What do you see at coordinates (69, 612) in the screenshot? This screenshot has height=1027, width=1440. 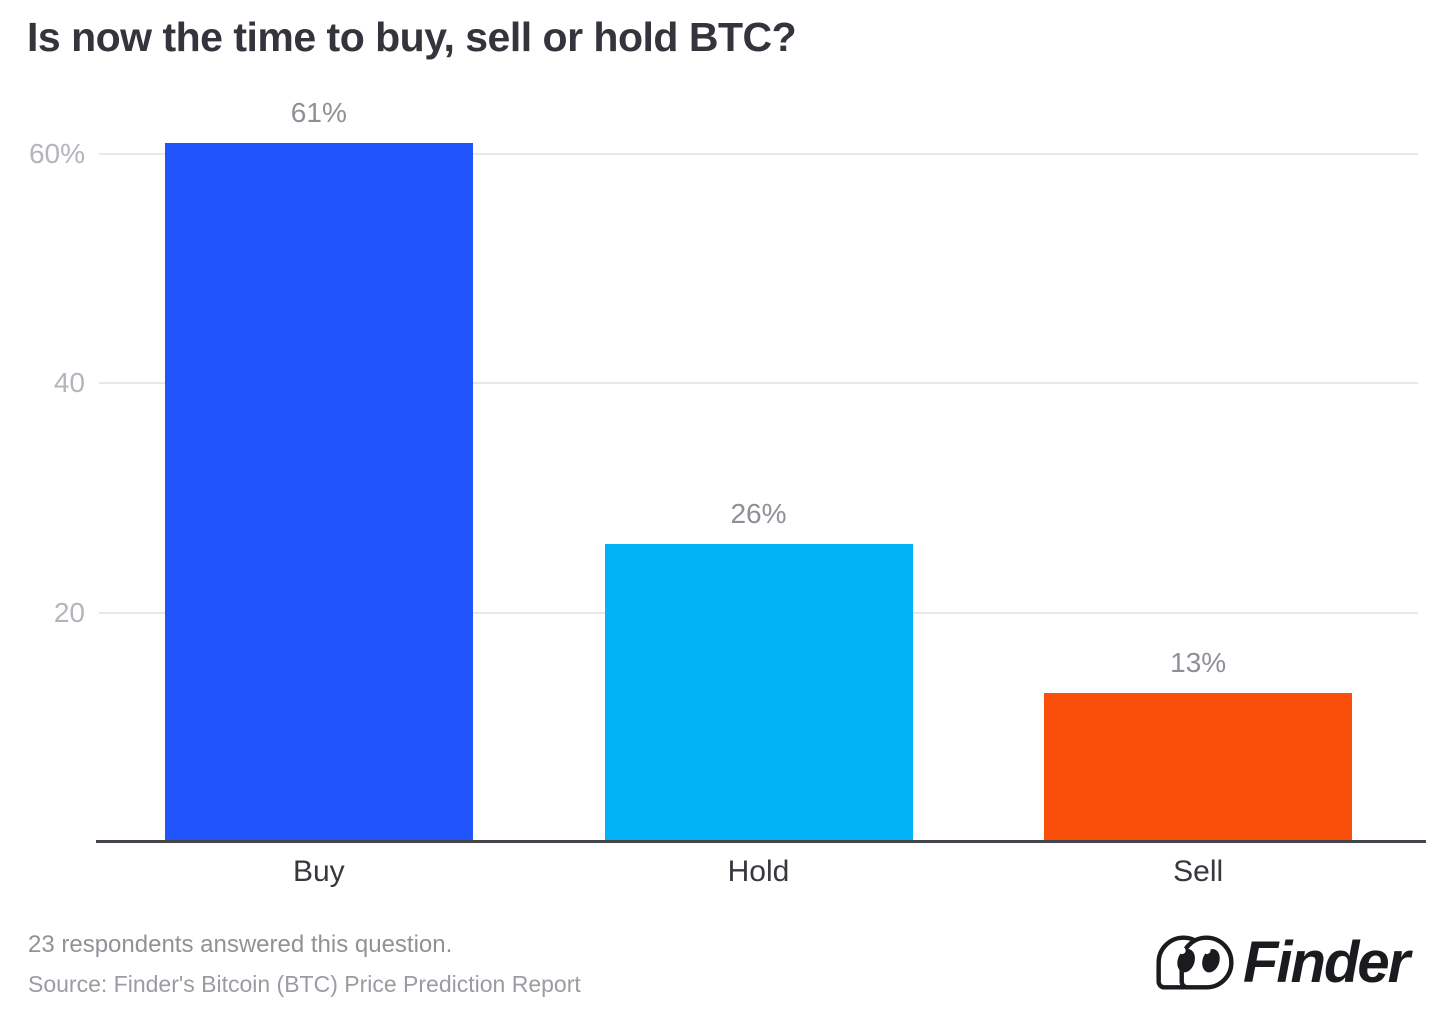 I see `y-axis-tick-label: 20` at bounding box center [69, 612].